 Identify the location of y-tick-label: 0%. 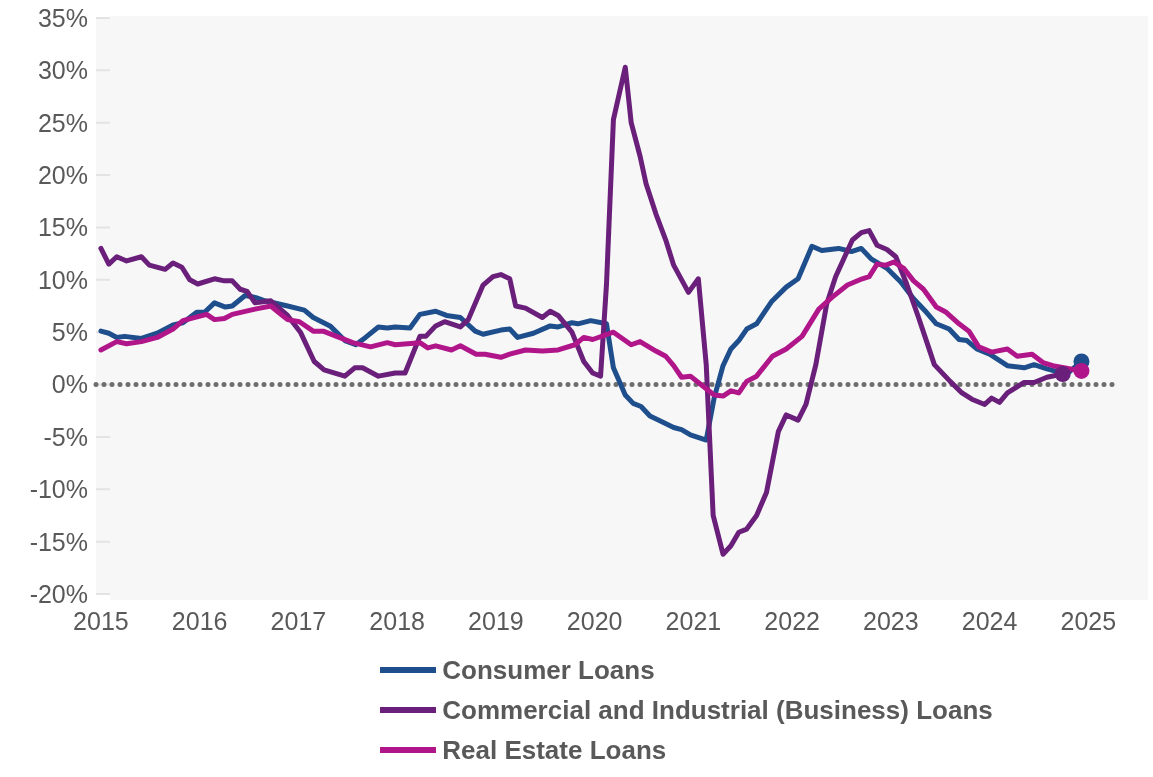
(69, 384).